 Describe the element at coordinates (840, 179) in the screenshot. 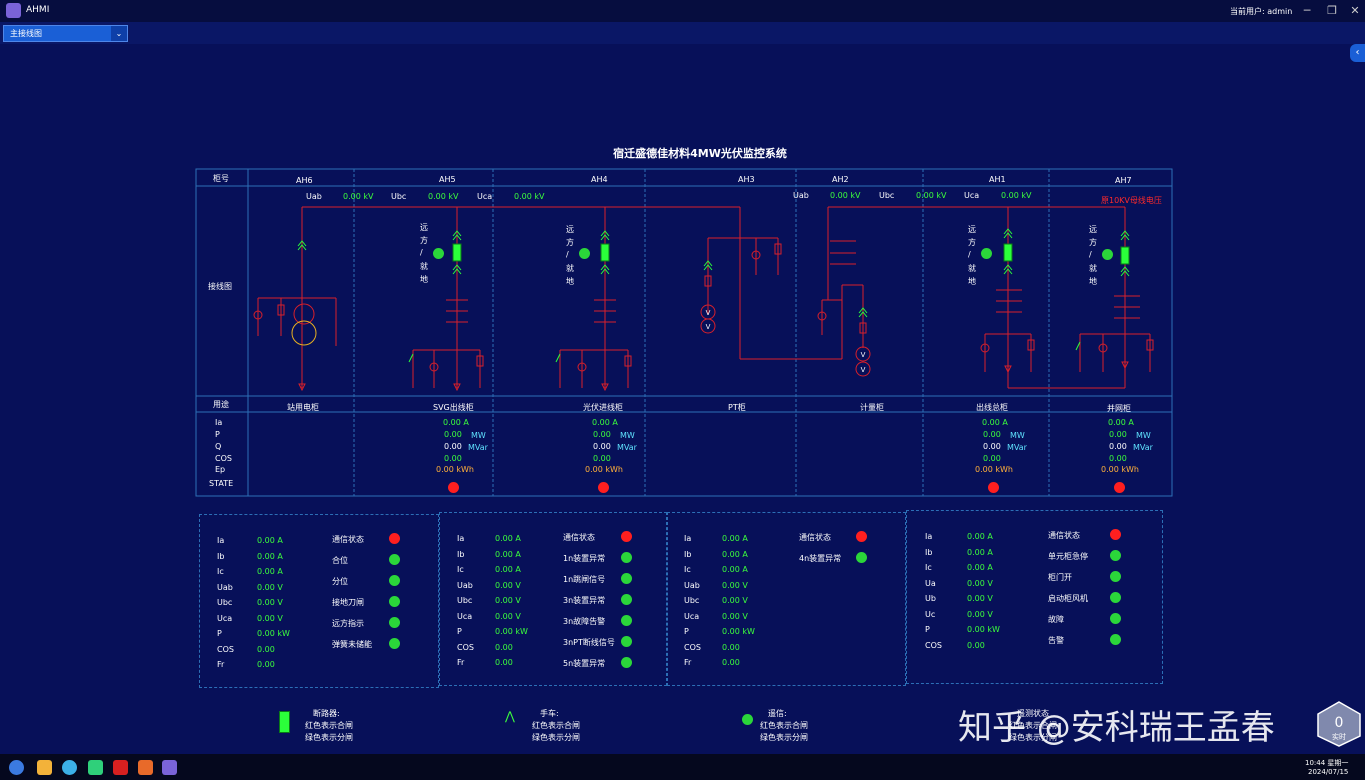

I see `cabinet-label: AH2` at that location.